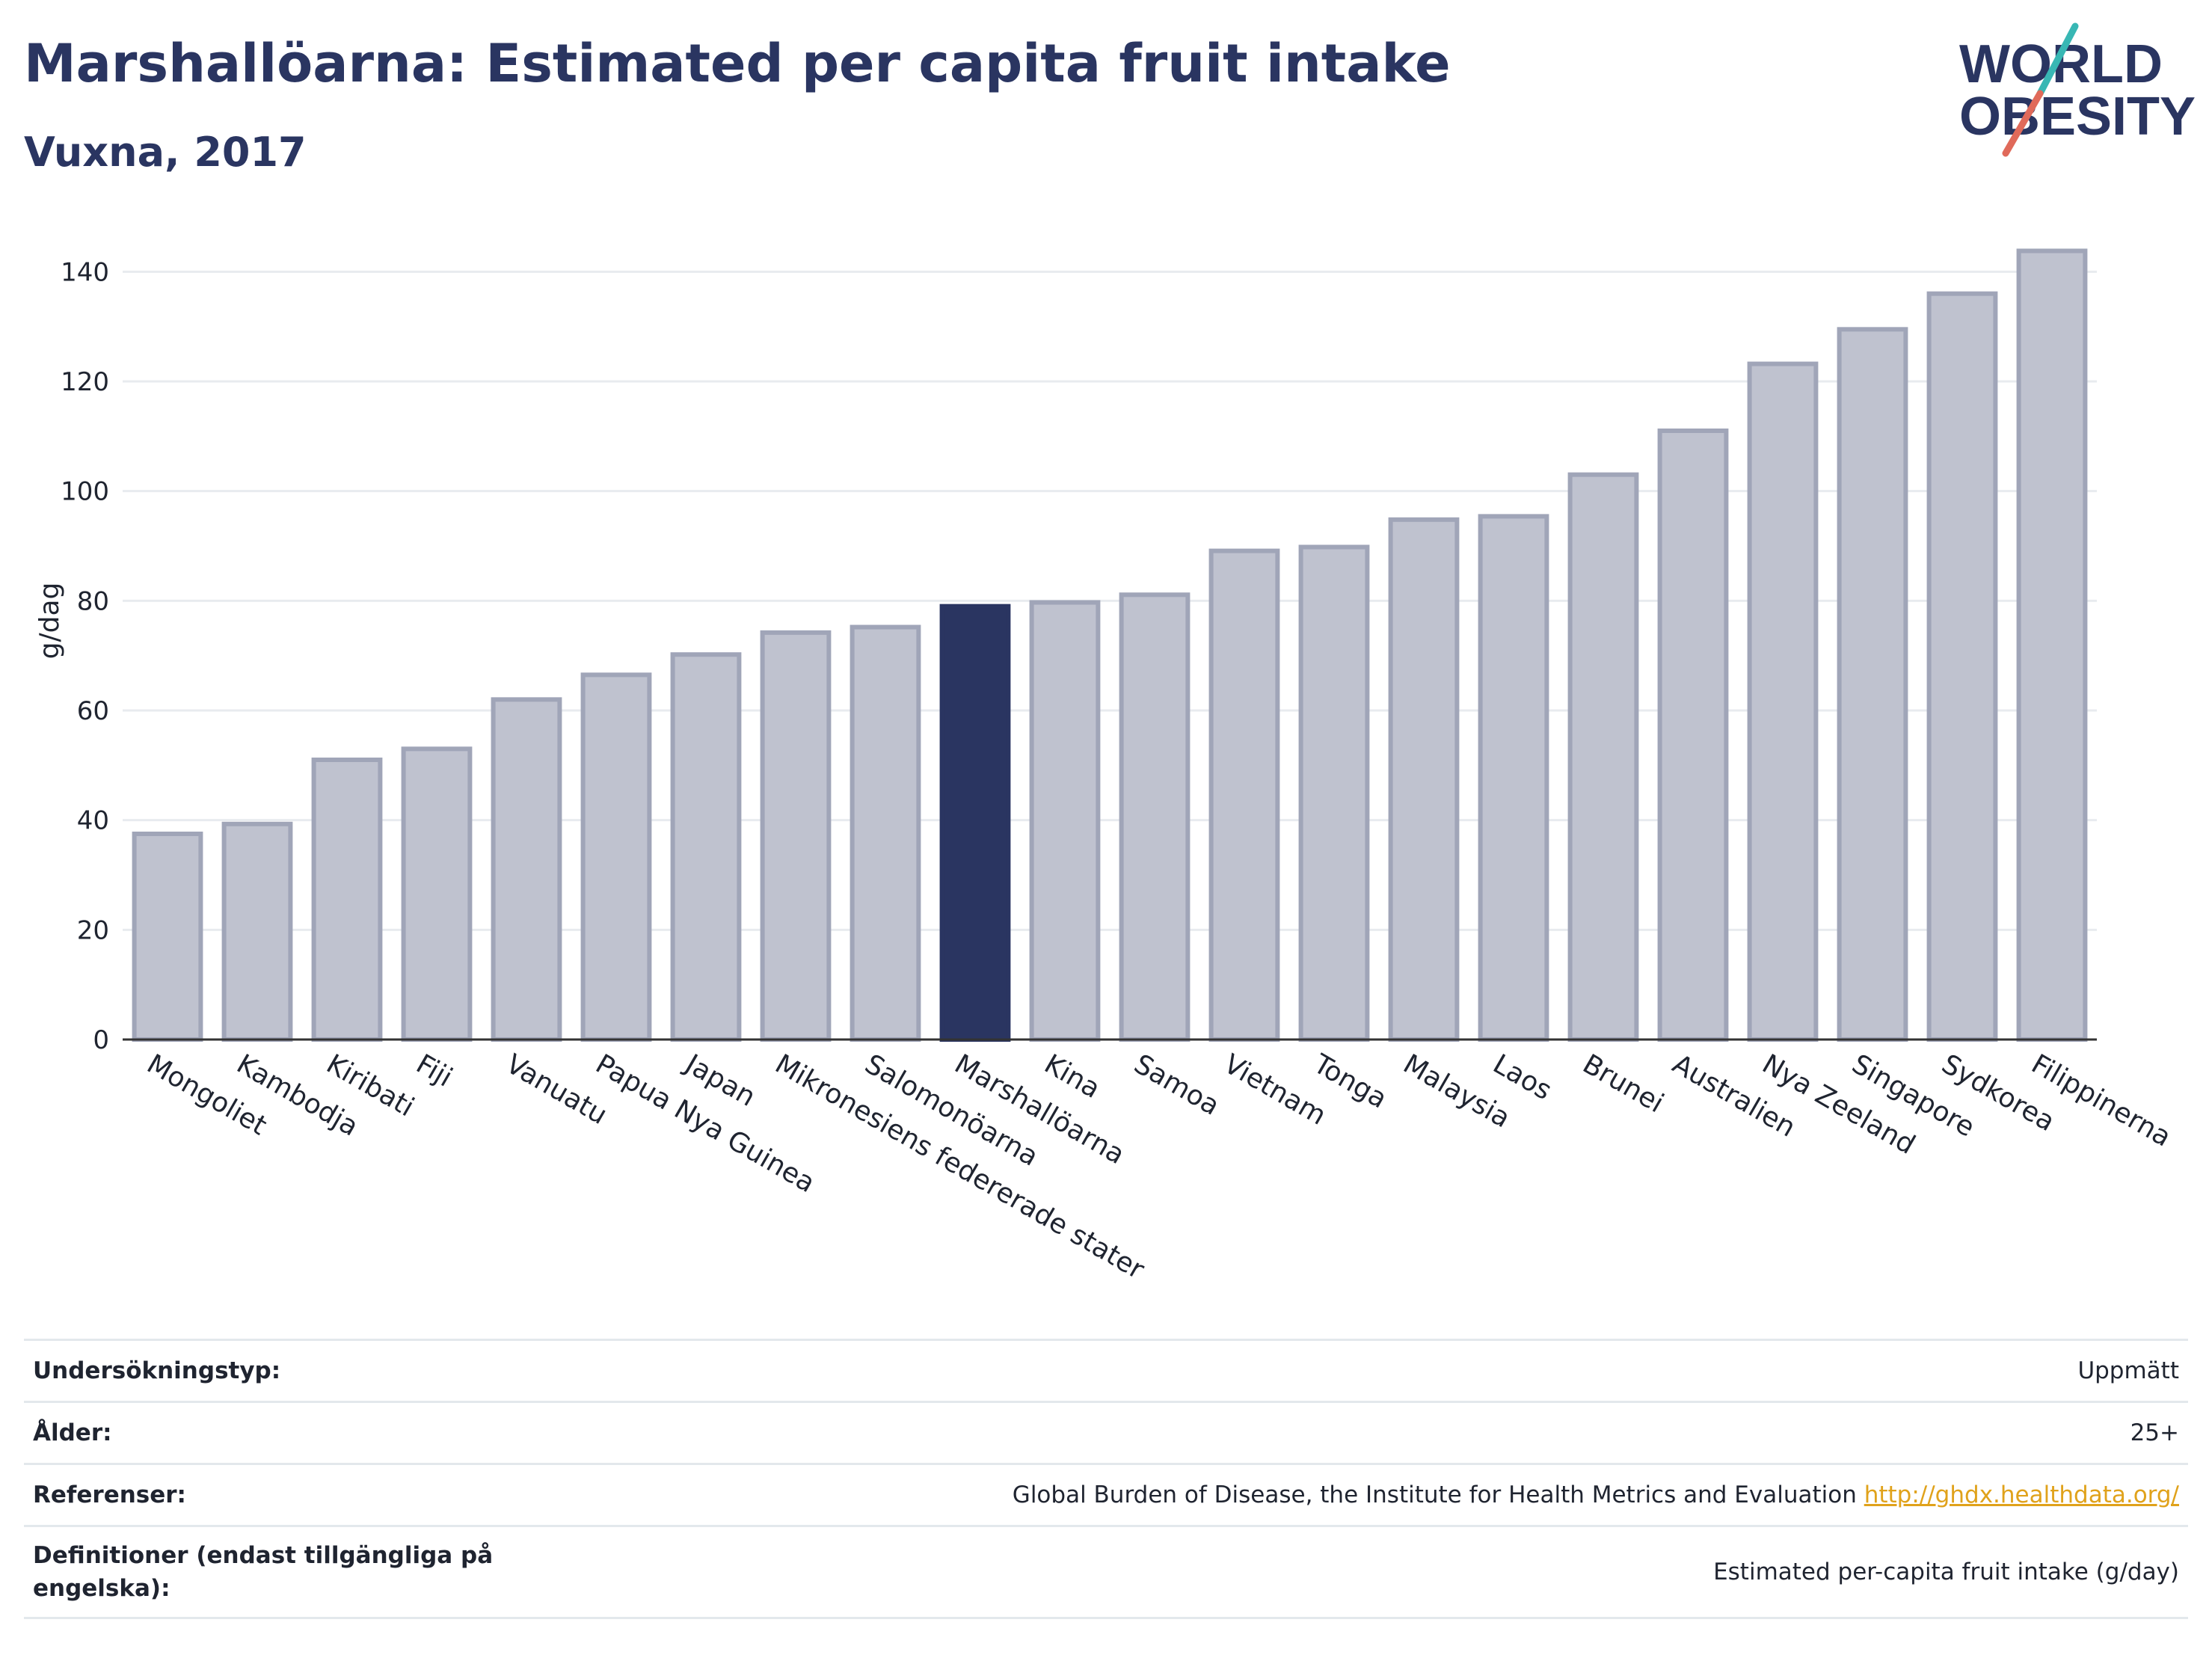 The width and height of the screenshot is (2212, 1655). What do you see at coordinates (1838, 1104) in the screenshot?
I see `x-tick-label: Nya Zeeland` at bounding box center [1838, 1104].